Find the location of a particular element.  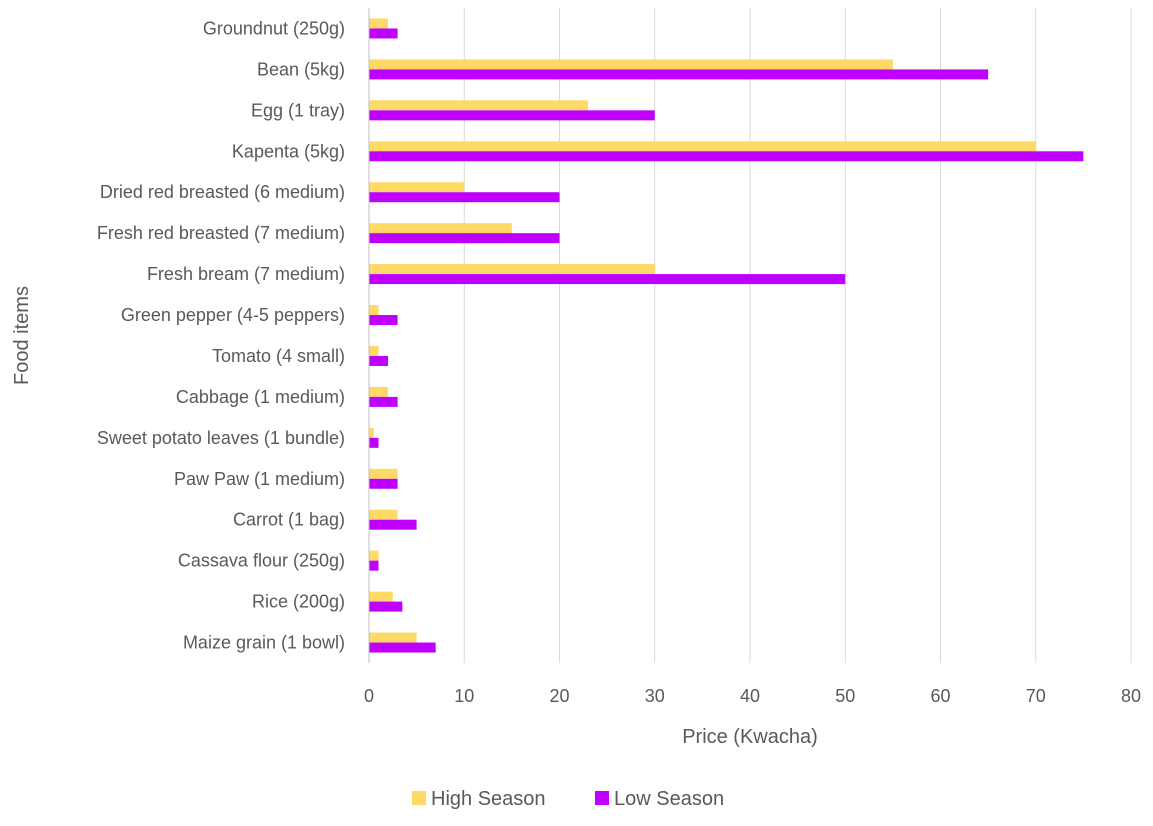

x-tick-label: 60 is located at coordinates (940, 696).